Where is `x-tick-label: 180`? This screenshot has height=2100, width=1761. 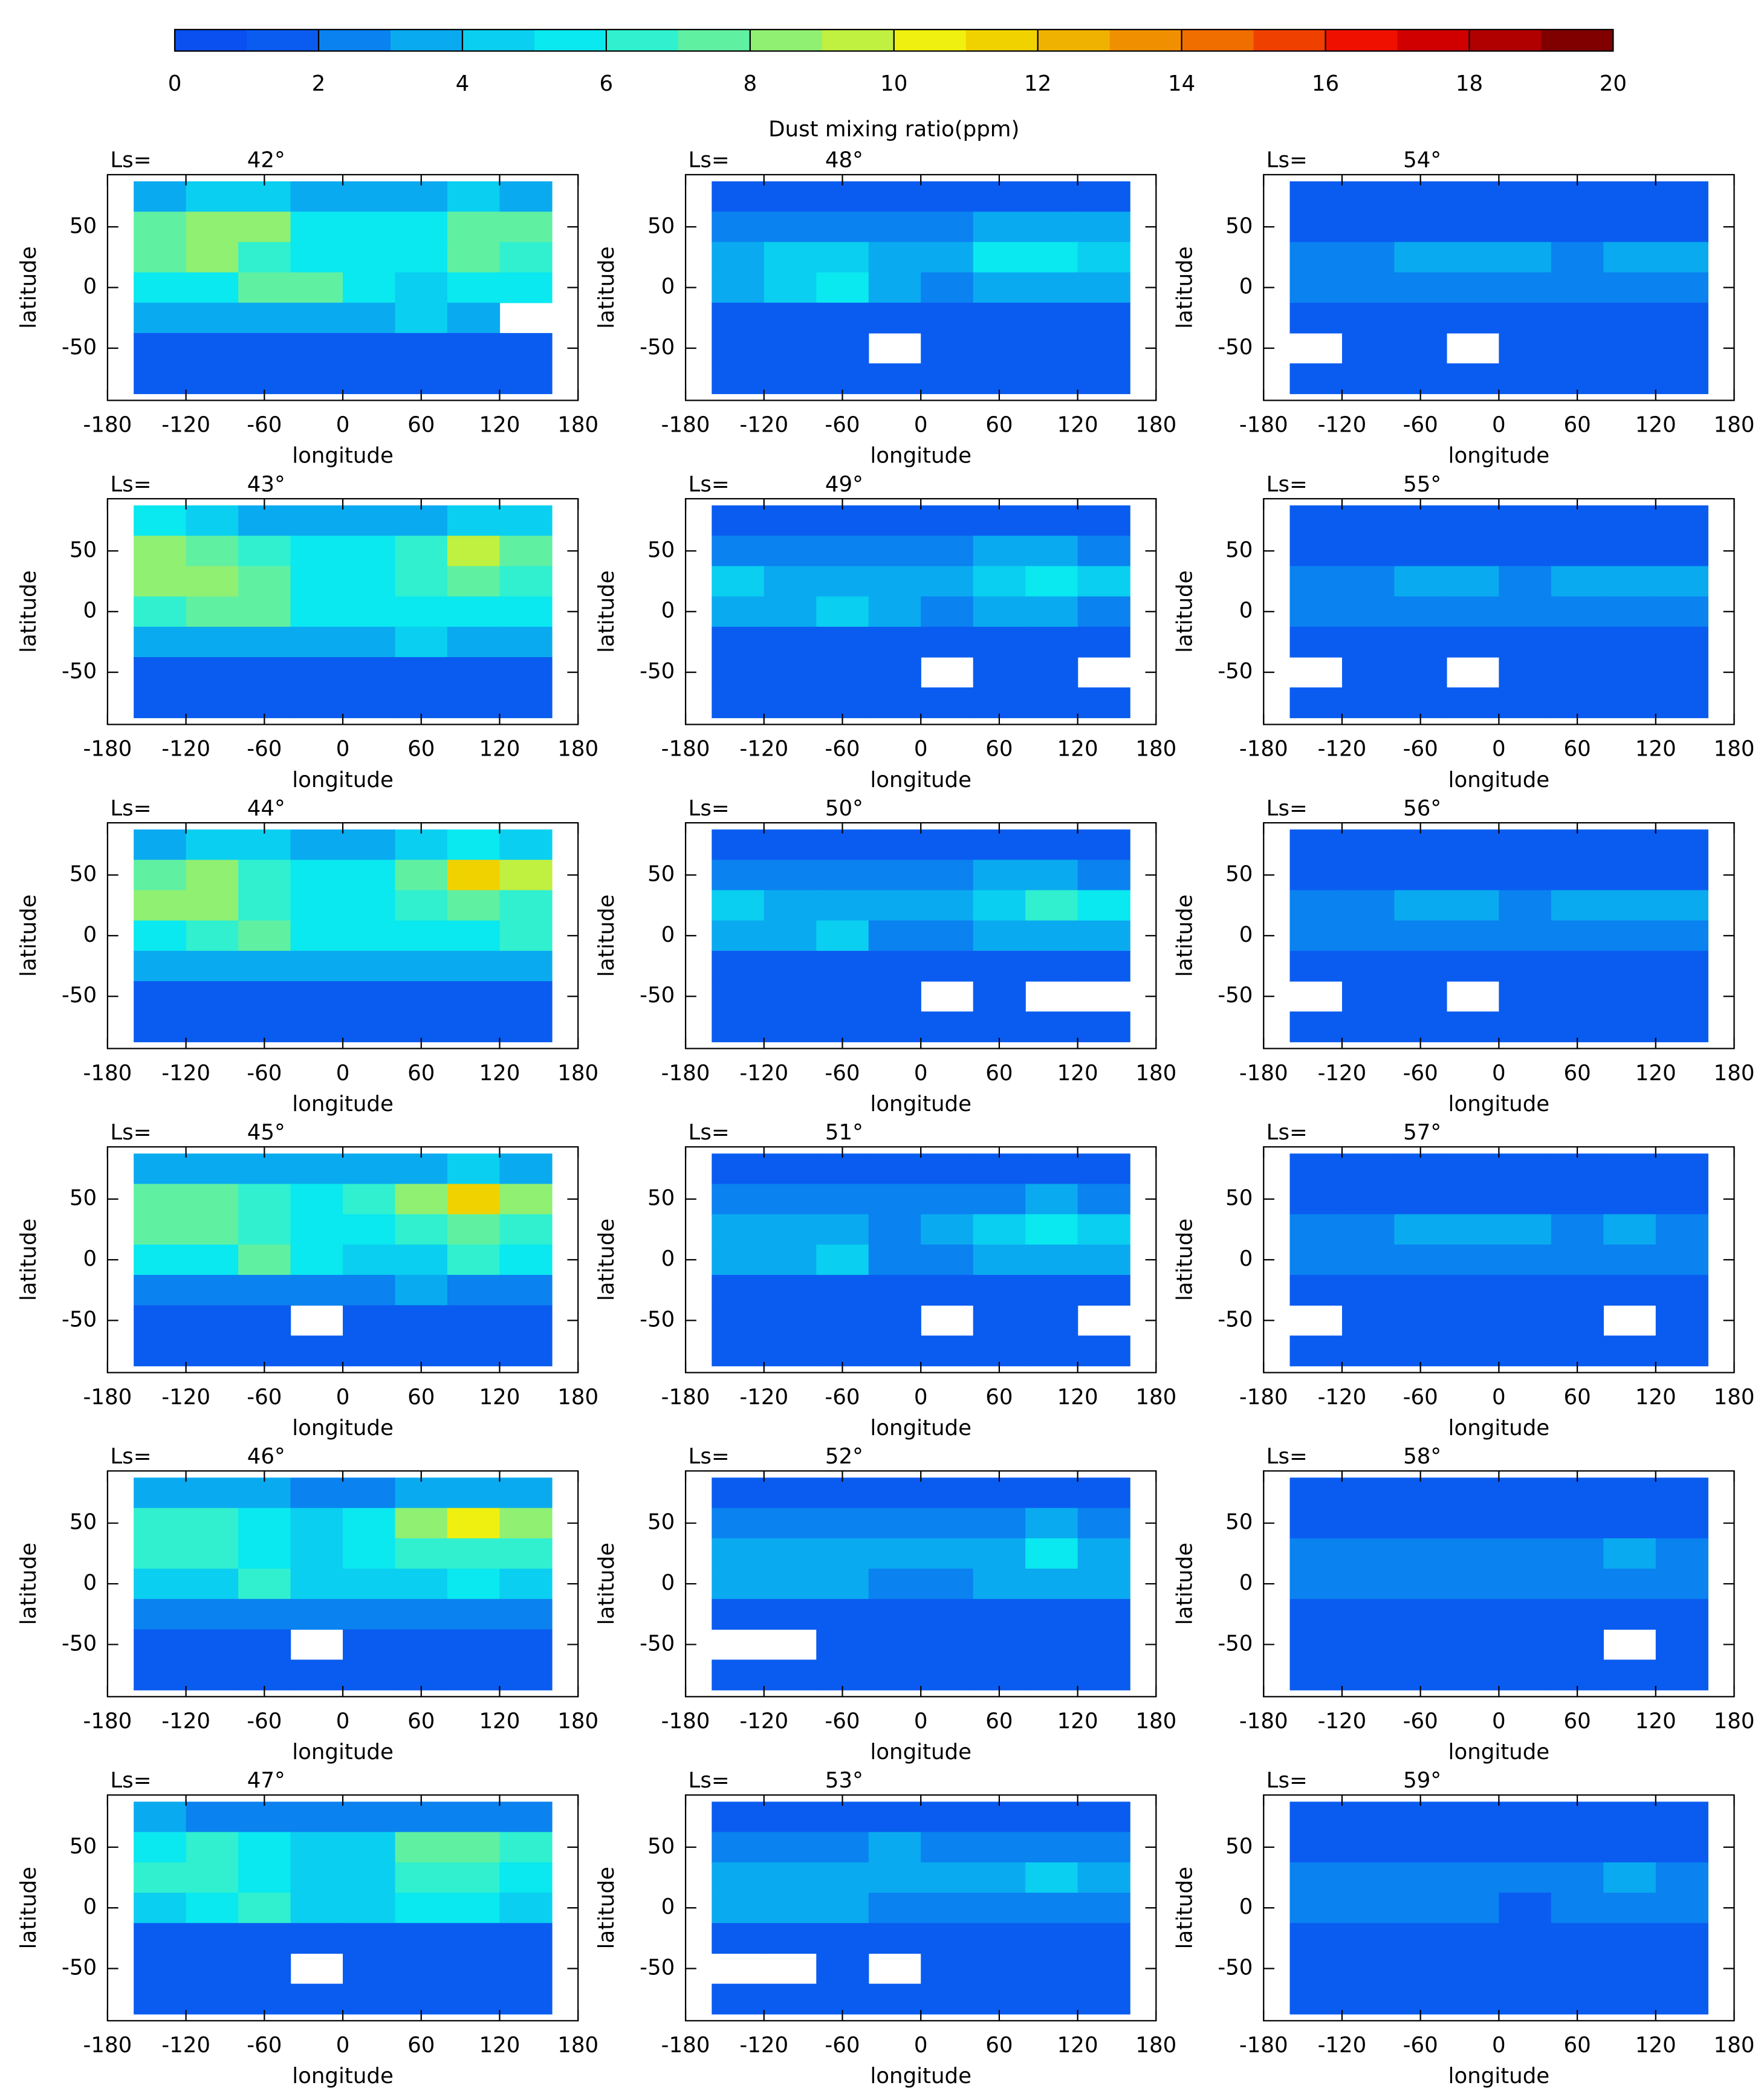
x-tick-label: 180 is located at coordinates (577, 425).